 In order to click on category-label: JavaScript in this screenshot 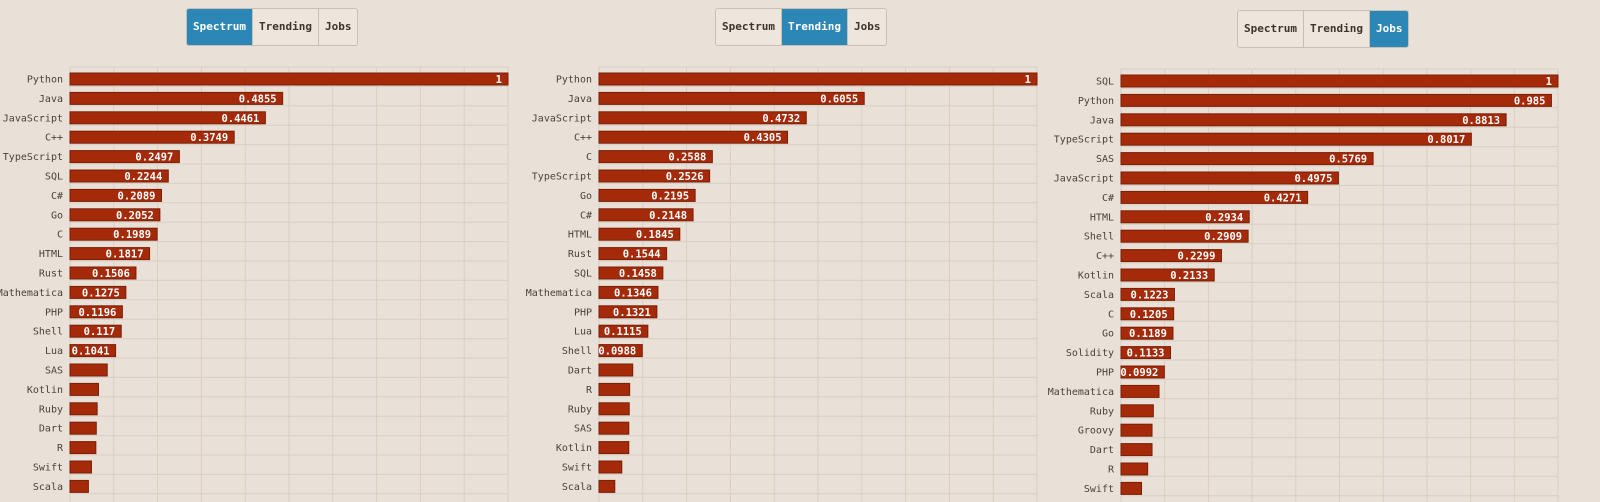, I will do `click(562, 118)`.